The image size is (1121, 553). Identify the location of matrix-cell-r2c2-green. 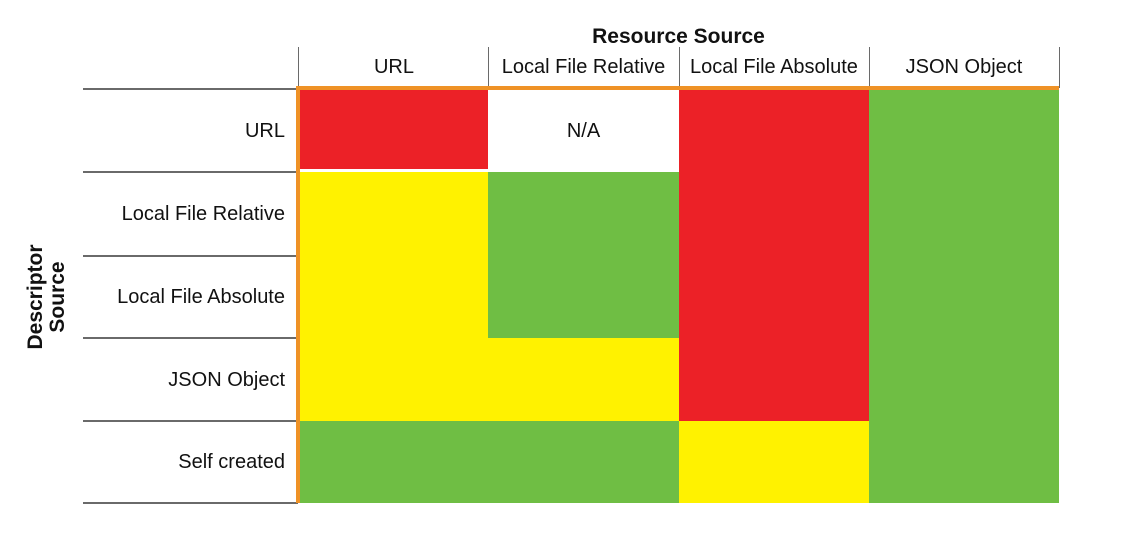
(583, 214).